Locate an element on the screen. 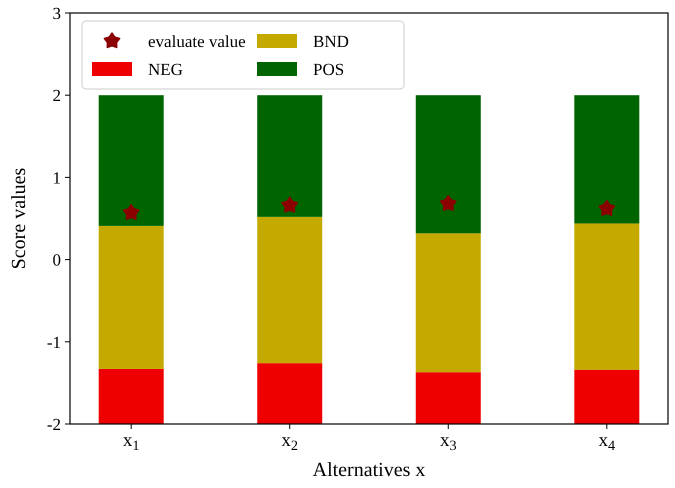  y-tick-label: -2 is located at coordinates (53, 424).